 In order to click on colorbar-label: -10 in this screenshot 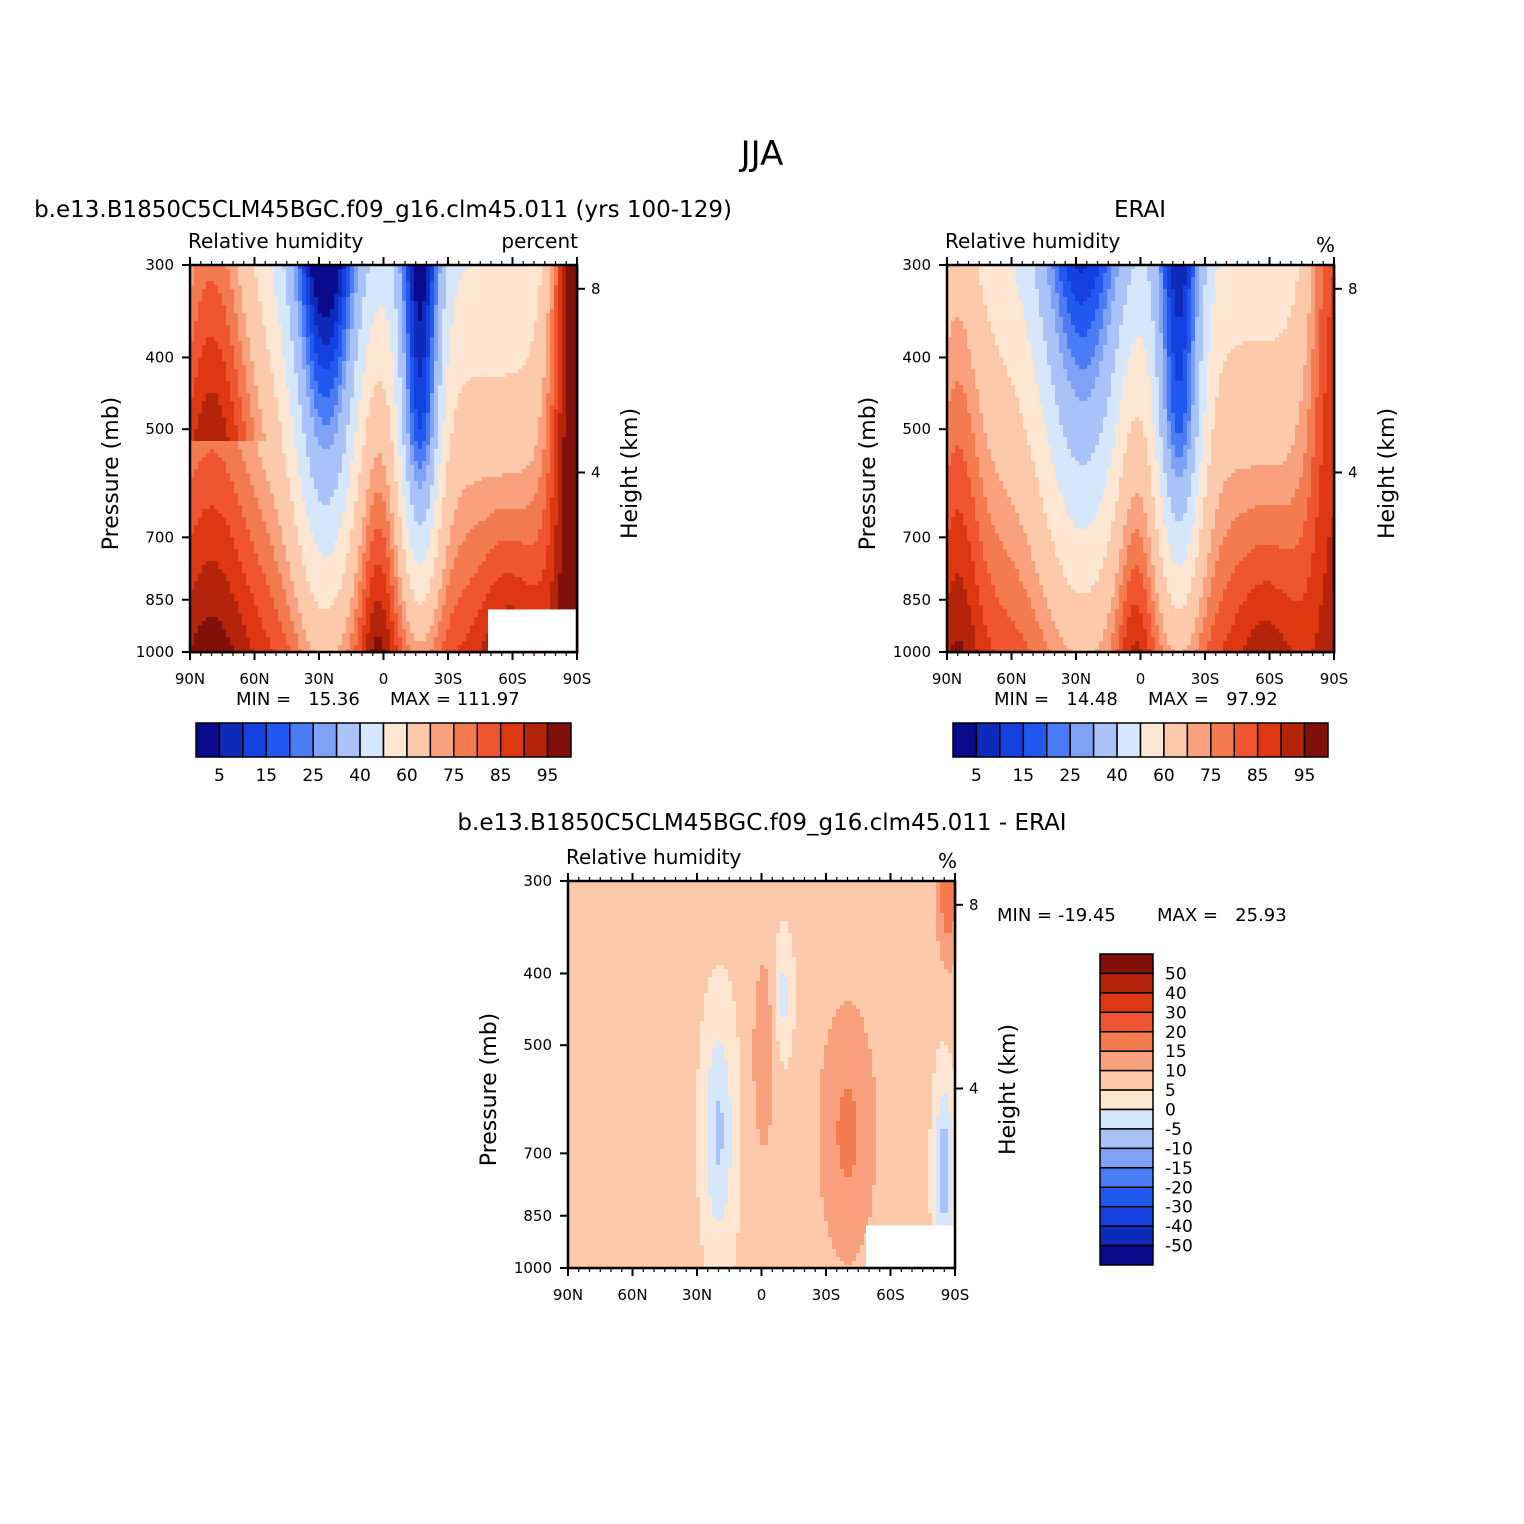, I will do `click(1179, 1149)`.